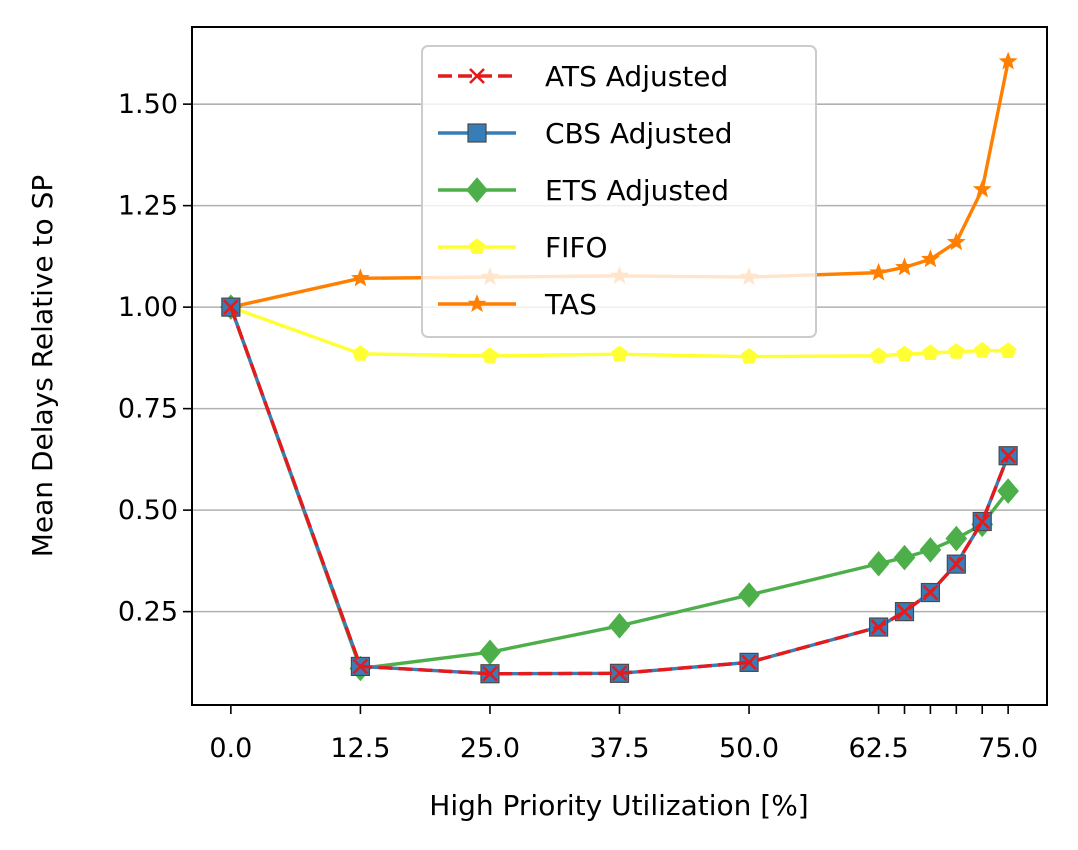 The width and height of the screenshot is (1078, 850). I want to click on legend-entry-ets-adjusted: ETS Adjusted, so click(583, 190).